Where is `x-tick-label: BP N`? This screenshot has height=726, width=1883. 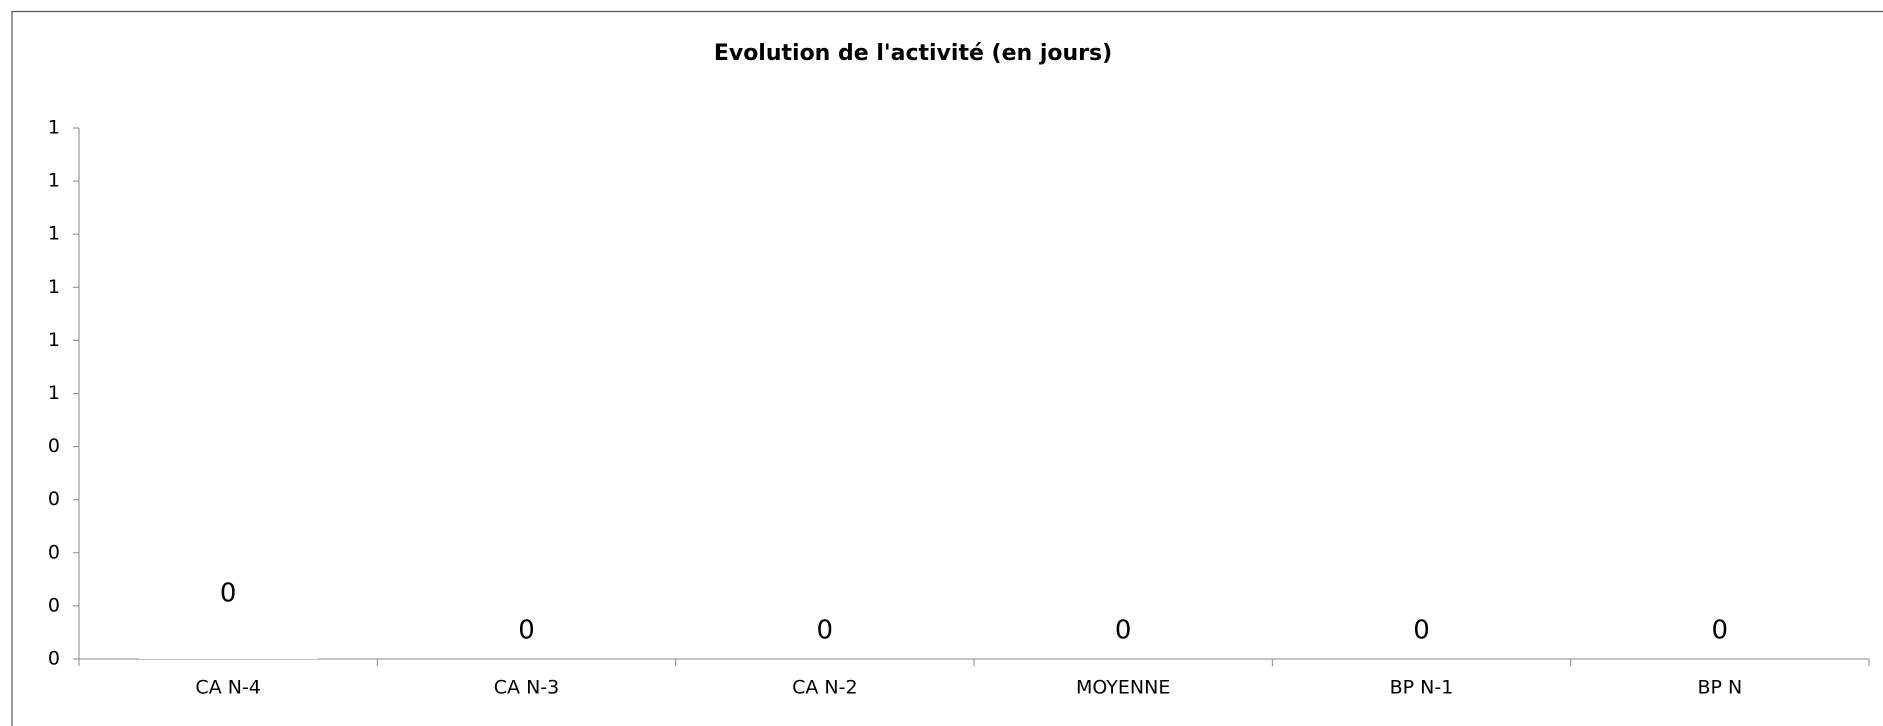 x-tick-label: BP N is located at coordinates (1719, 688).